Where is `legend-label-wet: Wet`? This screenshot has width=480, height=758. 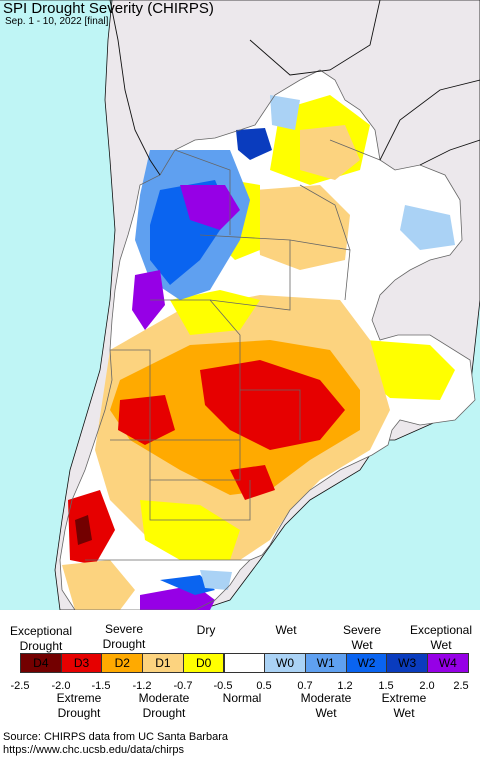
legend-label-wet: Wet is located at coordinates (286, 630).